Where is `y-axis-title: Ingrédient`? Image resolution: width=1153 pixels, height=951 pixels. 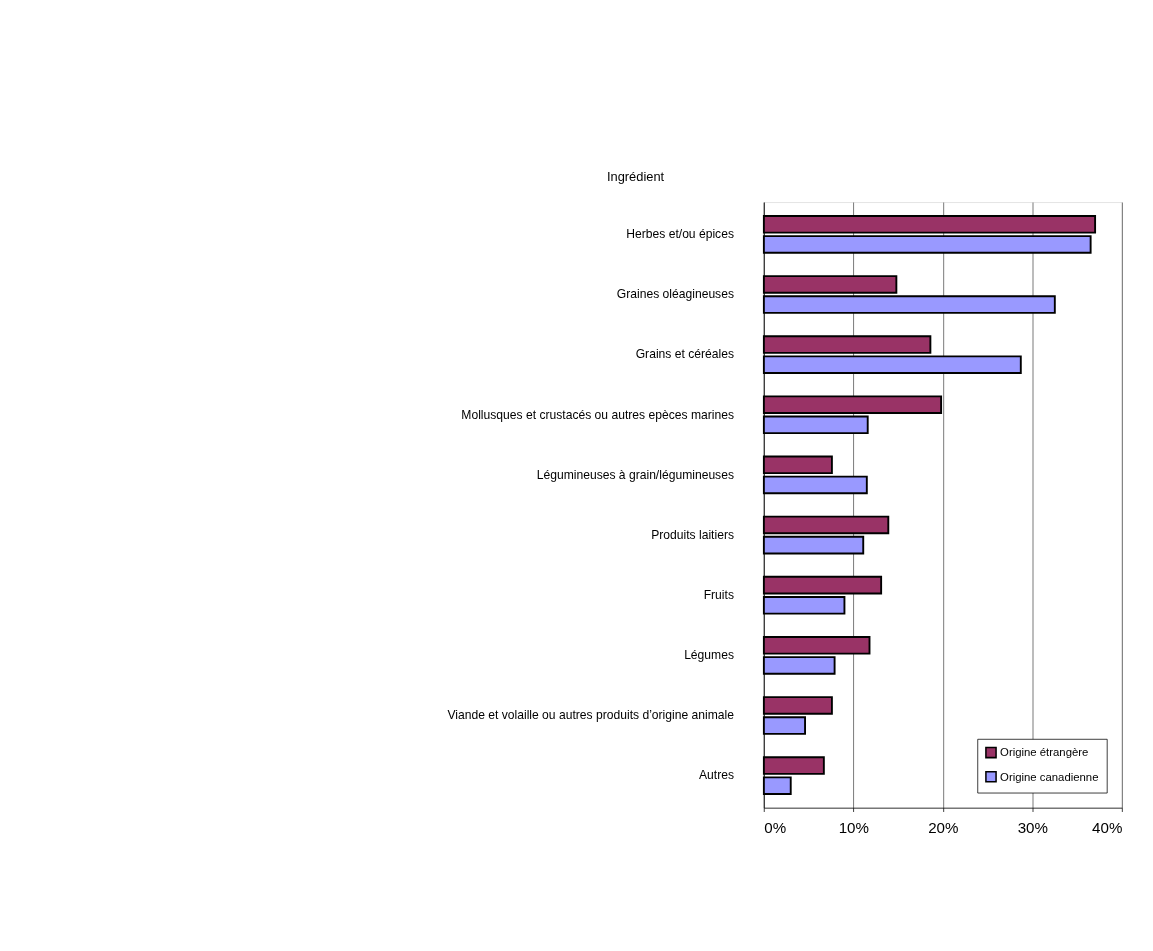 y-axis-title: Ingrédient is located at coordinates (635, 176).